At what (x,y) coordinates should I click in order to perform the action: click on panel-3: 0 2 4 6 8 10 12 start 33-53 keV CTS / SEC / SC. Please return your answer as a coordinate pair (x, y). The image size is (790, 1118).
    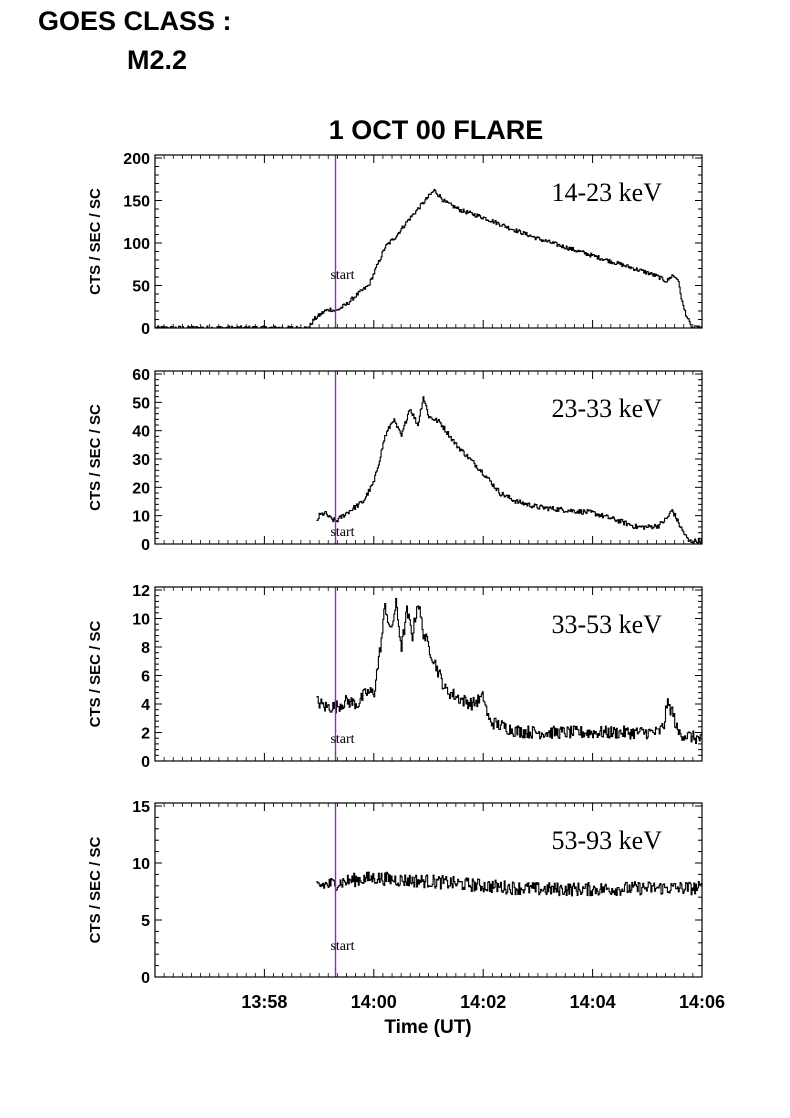
    Looking at the image, I should click on (395, 677).